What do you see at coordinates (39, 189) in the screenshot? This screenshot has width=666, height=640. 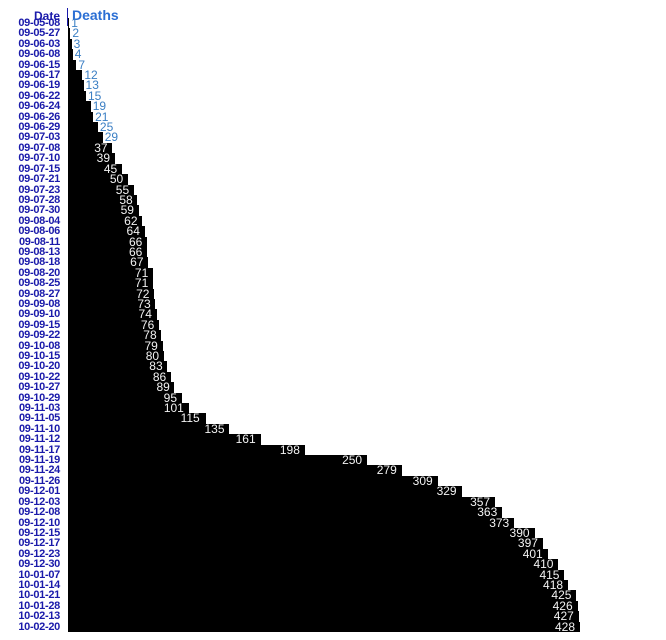 I see `row-date-label: 09-07-23` at bounding box center [39, 189].